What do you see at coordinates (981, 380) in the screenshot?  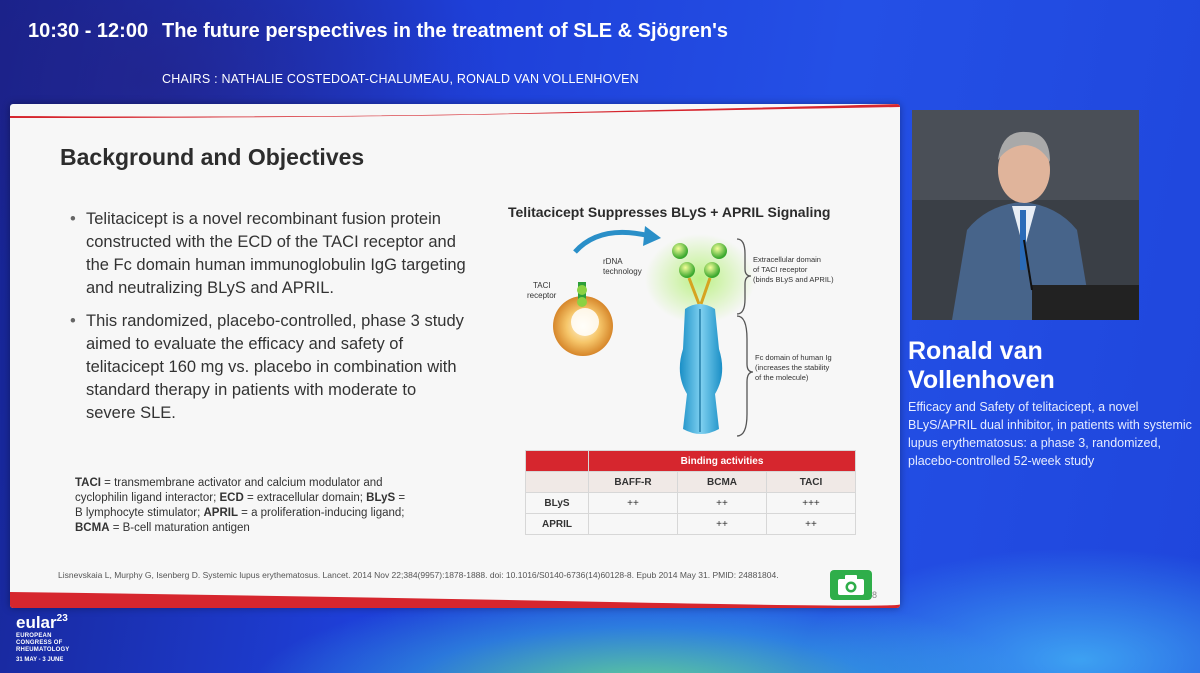 I see `speaker-name-line: Vollenhoven` at bounding box center [981, 380].